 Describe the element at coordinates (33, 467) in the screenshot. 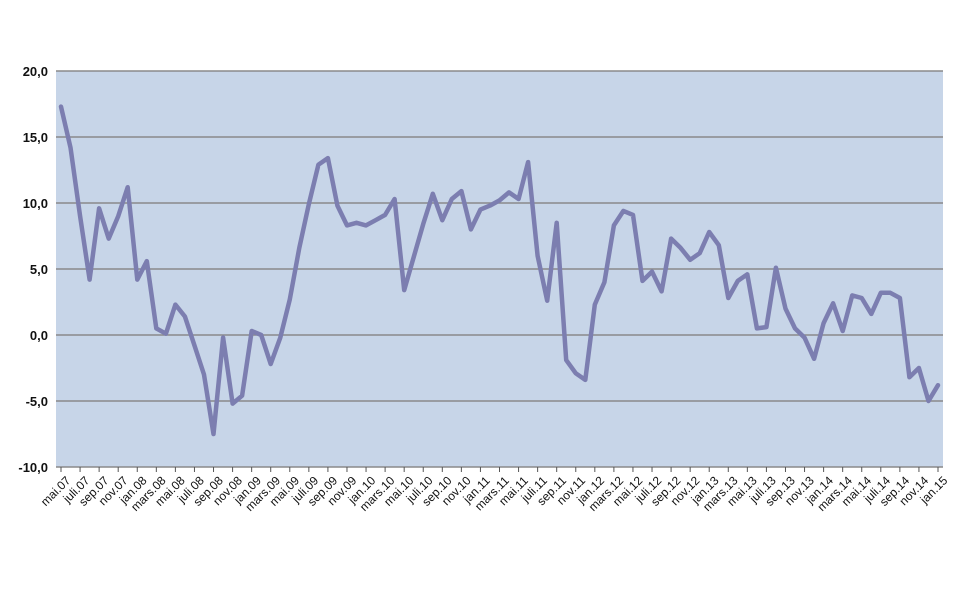

I see `y-tick-label: -10,0` at that location.